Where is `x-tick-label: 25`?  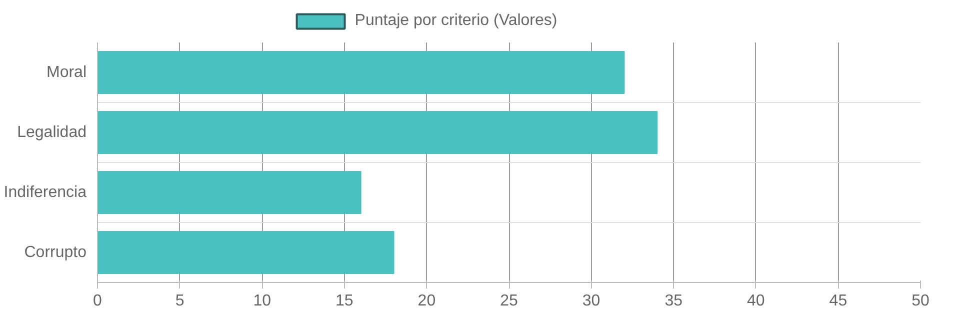 x-tick-label: 25 is located at coordinates (509, 301).